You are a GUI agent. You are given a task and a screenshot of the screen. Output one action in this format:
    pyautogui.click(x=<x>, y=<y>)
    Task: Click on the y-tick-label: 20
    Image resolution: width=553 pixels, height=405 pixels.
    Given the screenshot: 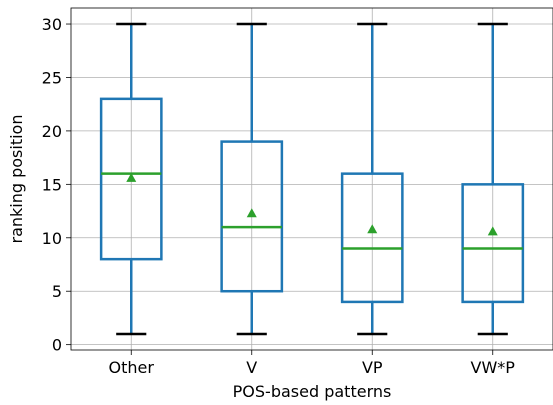 What is the action you would take?
    pyautogui.click(x=52, y=131)
    